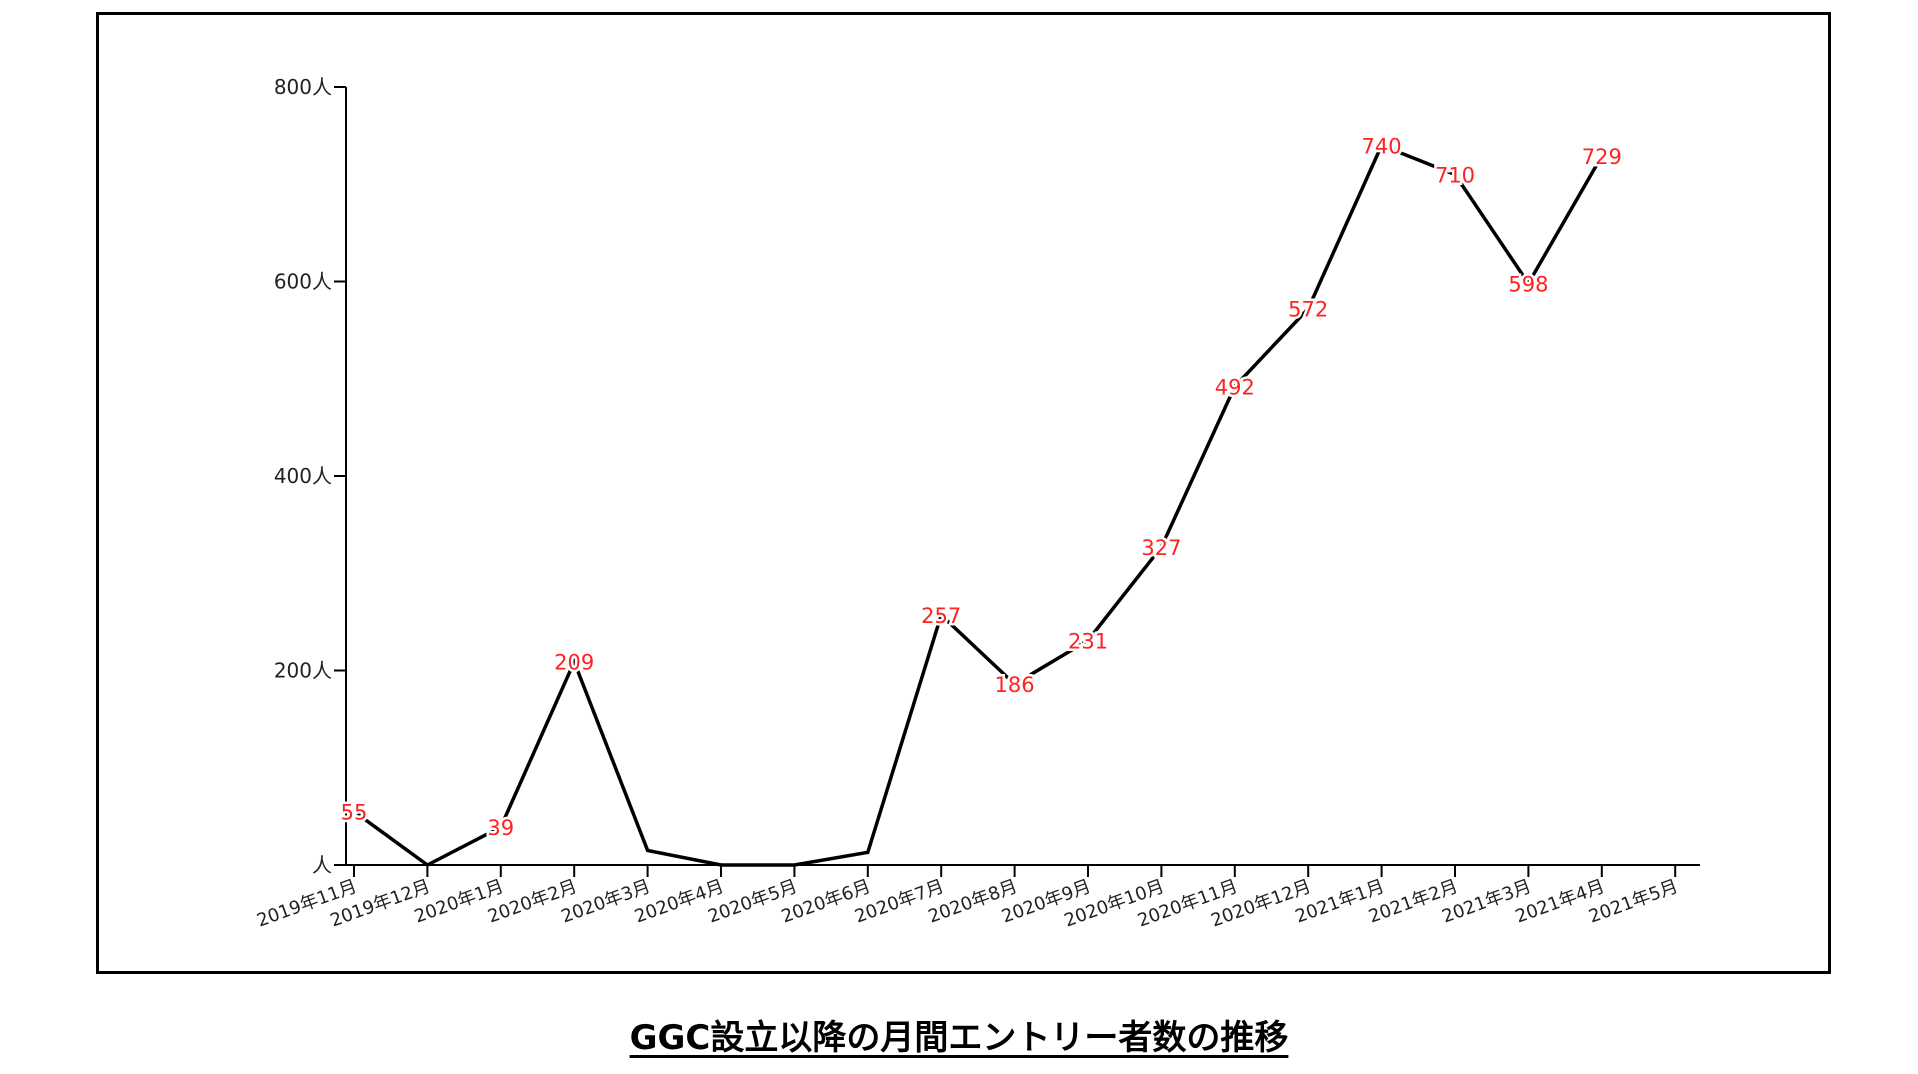 This screenshot has height=1074, width=1918. I want to click on data-label: 327, so click(1161, 548).